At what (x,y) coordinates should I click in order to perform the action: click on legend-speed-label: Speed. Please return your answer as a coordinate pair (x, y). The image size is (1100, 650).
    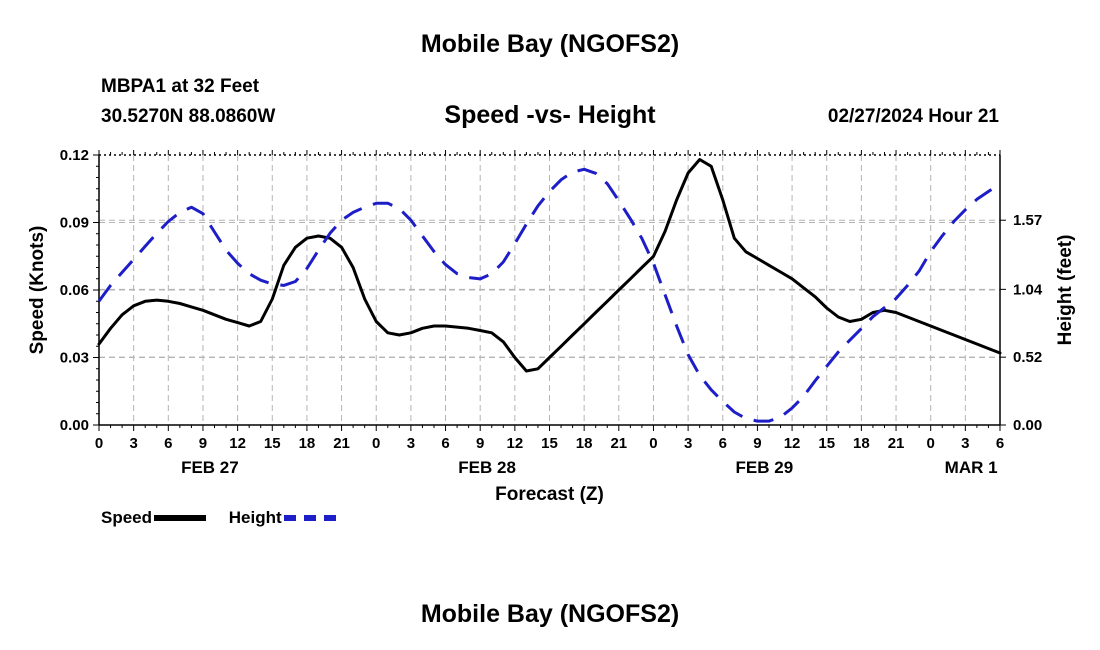
    Looking at the image, I should click on (127, 517).